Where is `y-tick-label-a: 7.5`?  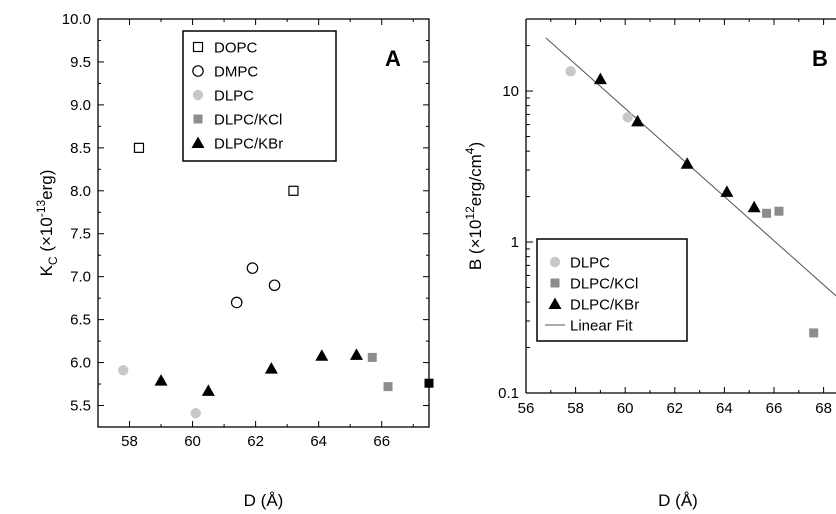
y-tick-label-a: 7.5 is located at coordinates (80, 234).